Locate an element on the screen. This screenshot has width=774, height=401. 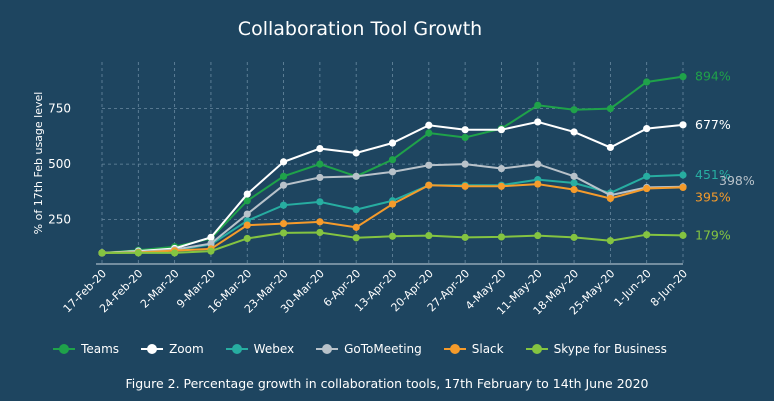
legend-label: Zoom is located at coordinates (186, 349).